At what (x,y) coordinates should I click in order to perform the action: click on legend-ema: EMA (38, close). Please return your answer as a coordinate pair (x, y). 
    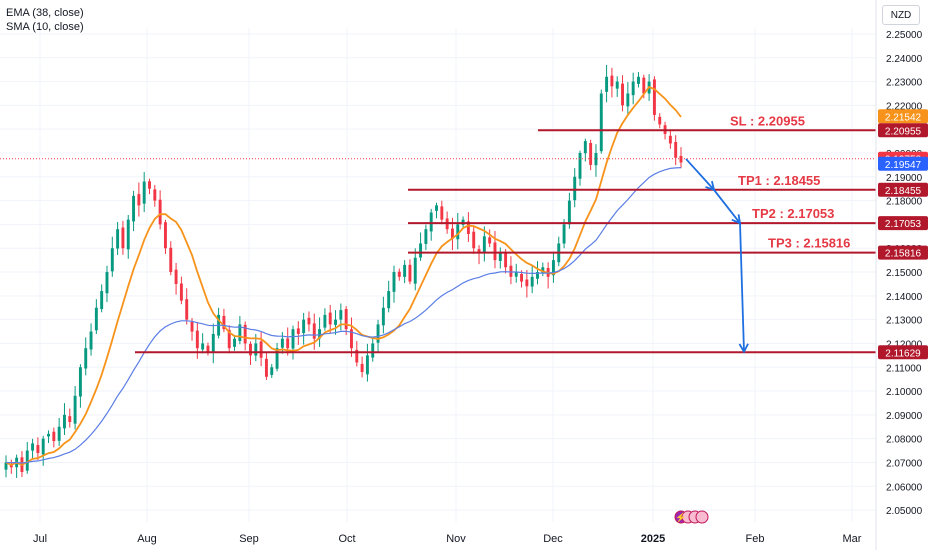
    Looking at the image, I should click on (45, 13).